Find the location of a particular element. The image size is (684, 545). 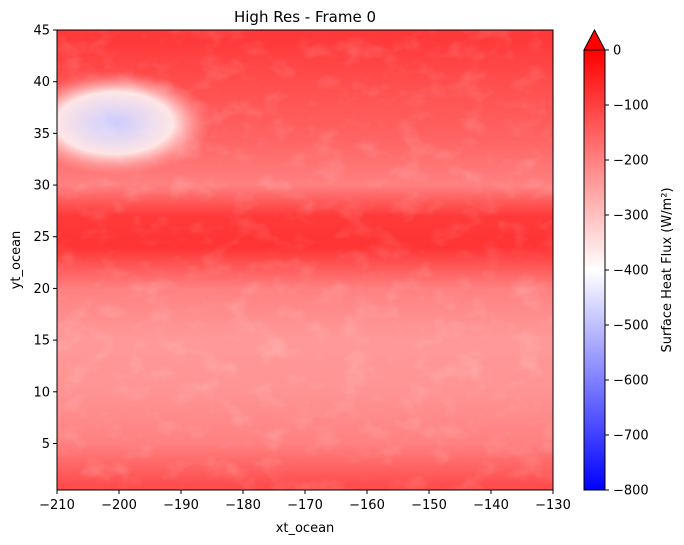

y-tick-label: 35 is located at coordinates (41, 134).